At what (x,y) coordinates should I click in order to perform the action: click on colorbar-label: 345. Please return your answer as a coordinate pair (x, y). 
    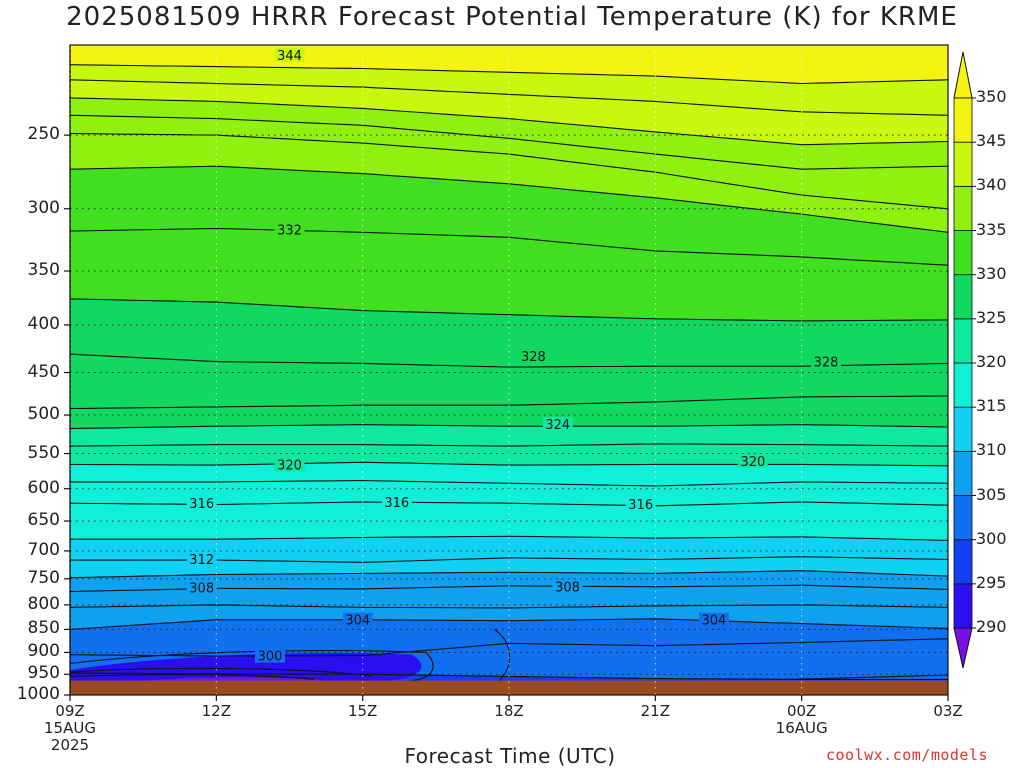
    Looking at the image, I should click on (991, 141).